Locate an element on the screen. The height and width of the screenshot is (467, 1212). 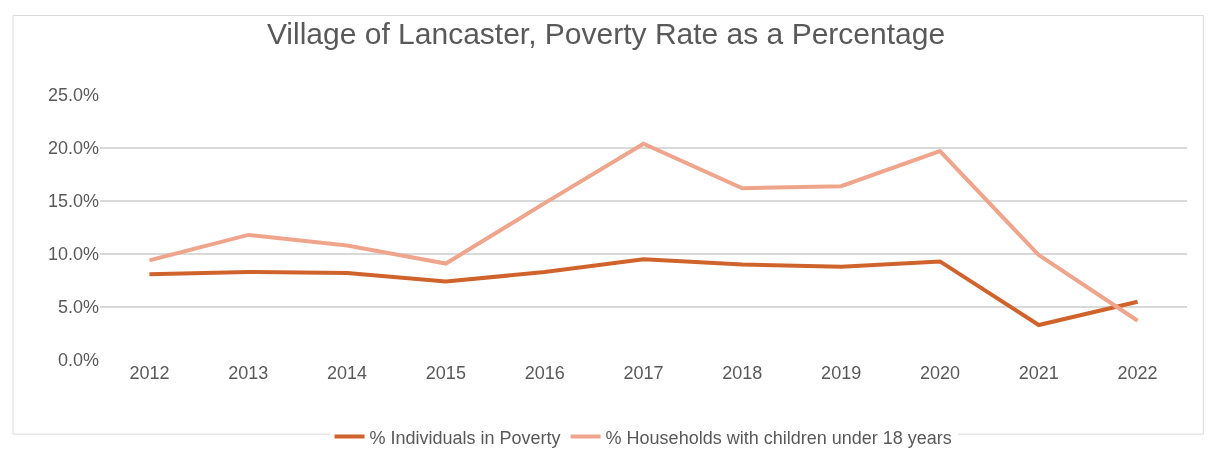
y-tick-label: 0.0% is located at coordinates (78, 360).